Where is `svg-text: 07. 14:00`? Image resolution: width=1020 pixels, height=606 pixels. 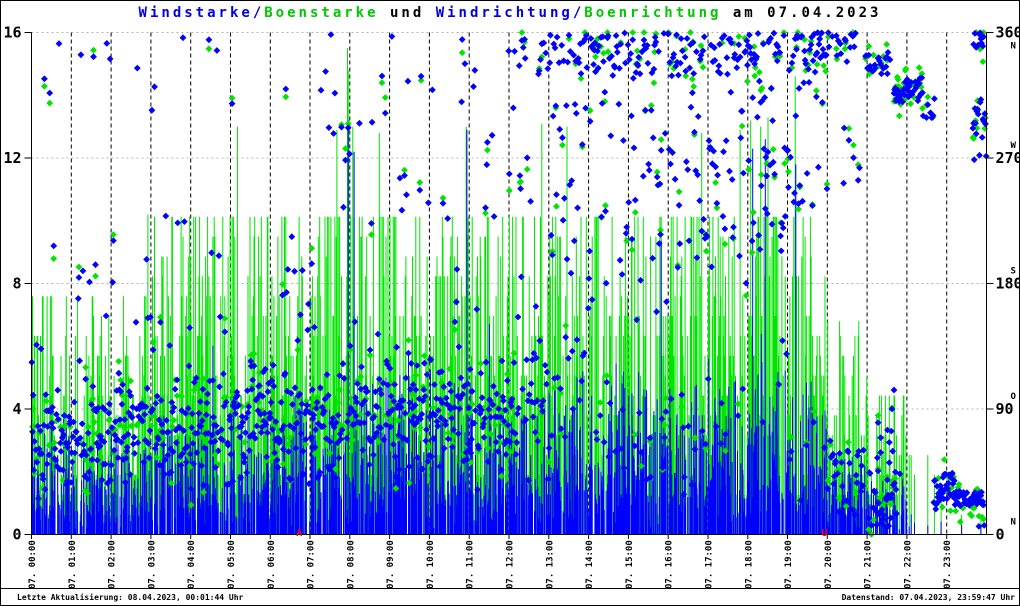
svg-text: 07. 14:00 is located at coordinates (590, 564).